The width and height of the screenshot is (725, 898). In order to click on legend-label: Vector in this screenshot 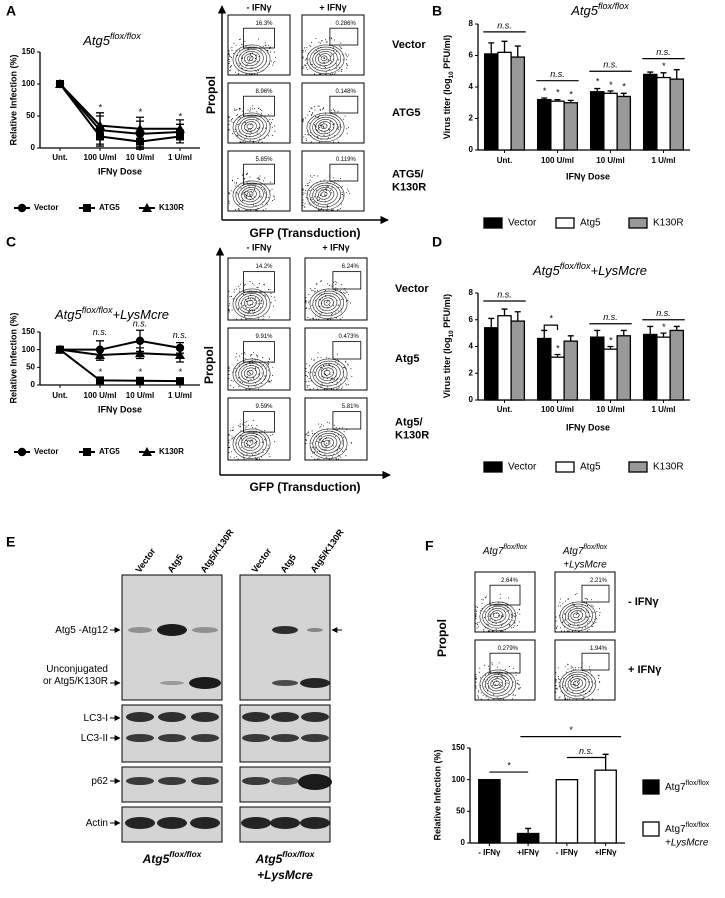, I will do `click(46, 451)`.